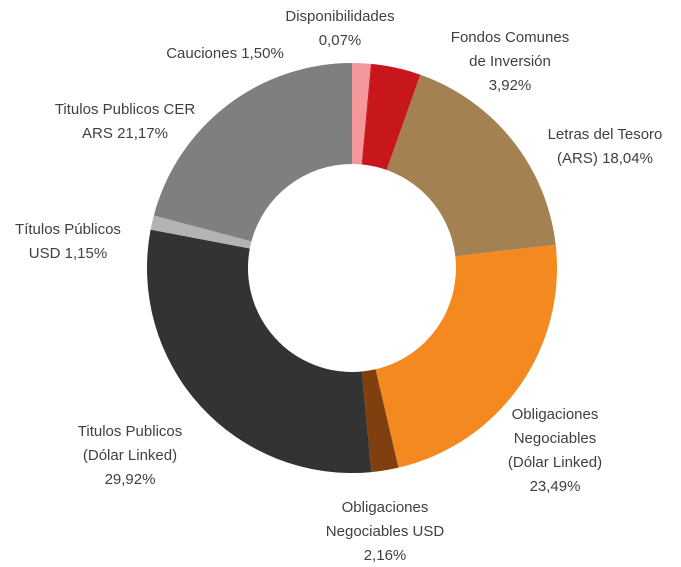 This screenshot has width=681, height=567. What do you see at coordinates (202, 53) in the screenshot?
I see `category-label: Cauciones` at bounding box center [202, 53].